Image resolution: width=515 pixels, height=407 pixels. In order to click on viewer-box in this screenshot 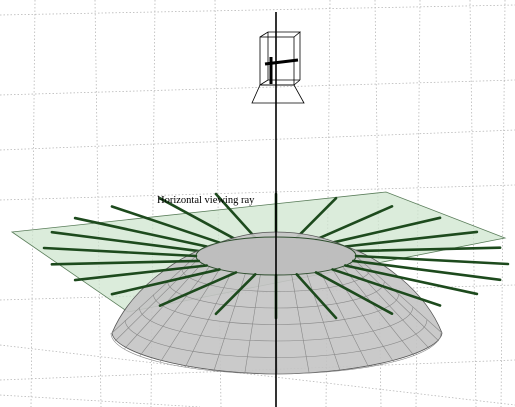, I will do `click(278, 67)`.